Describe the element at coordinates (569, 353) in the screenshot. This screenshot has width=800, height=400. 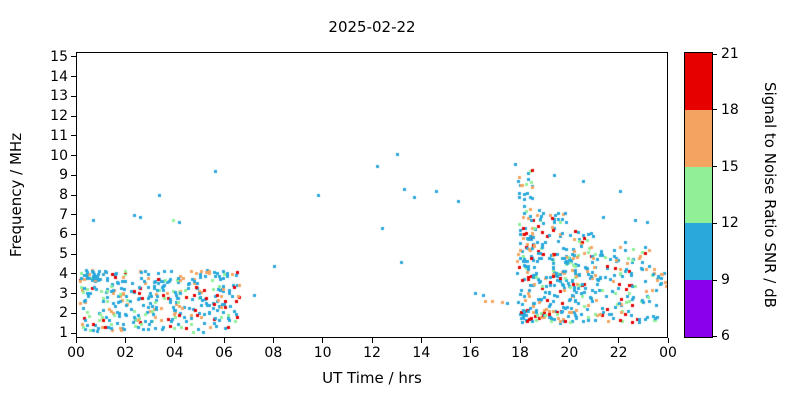
I see `x-tick-label: 20` at that location.